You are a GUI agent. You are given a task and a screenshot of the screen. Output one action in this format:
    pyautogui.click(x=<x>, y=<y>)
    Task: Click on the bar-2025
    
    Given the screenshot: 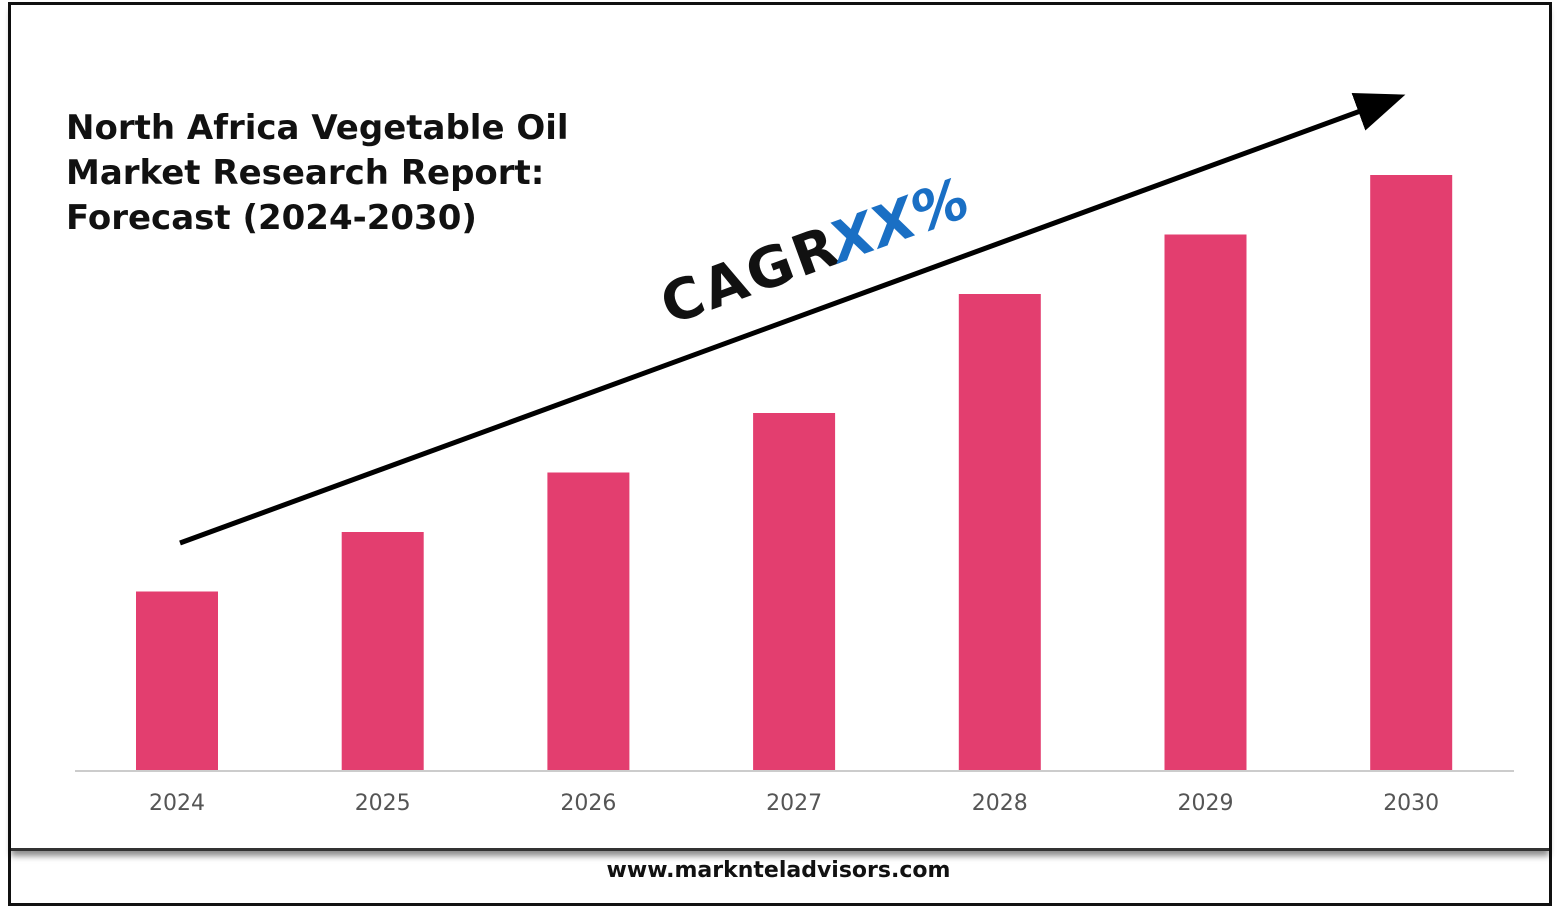 What is the action you would take?
    pyautogui.click(x=382, y=651)
    